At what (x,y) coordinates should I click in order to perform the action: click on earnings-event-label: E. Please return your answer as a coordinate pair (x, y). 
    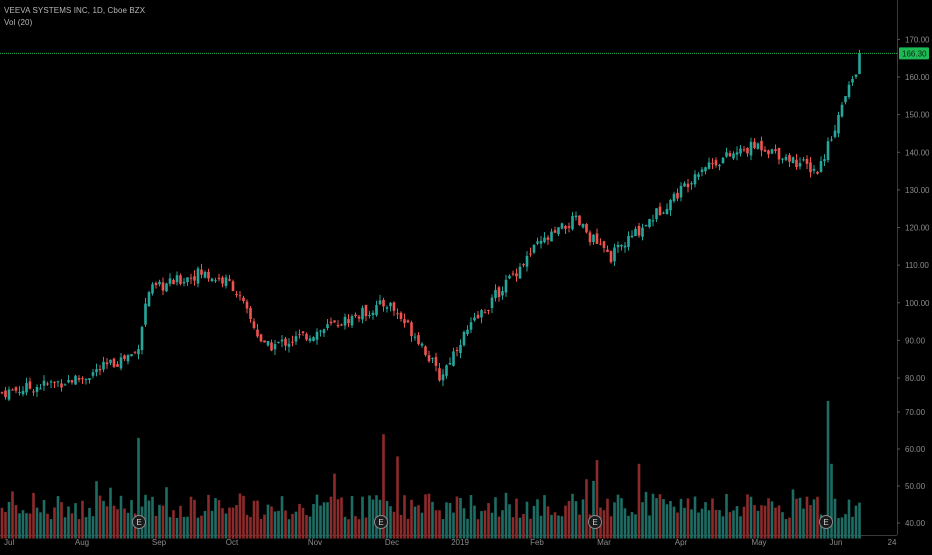
    Looking at the image, I should click on (380, 522).